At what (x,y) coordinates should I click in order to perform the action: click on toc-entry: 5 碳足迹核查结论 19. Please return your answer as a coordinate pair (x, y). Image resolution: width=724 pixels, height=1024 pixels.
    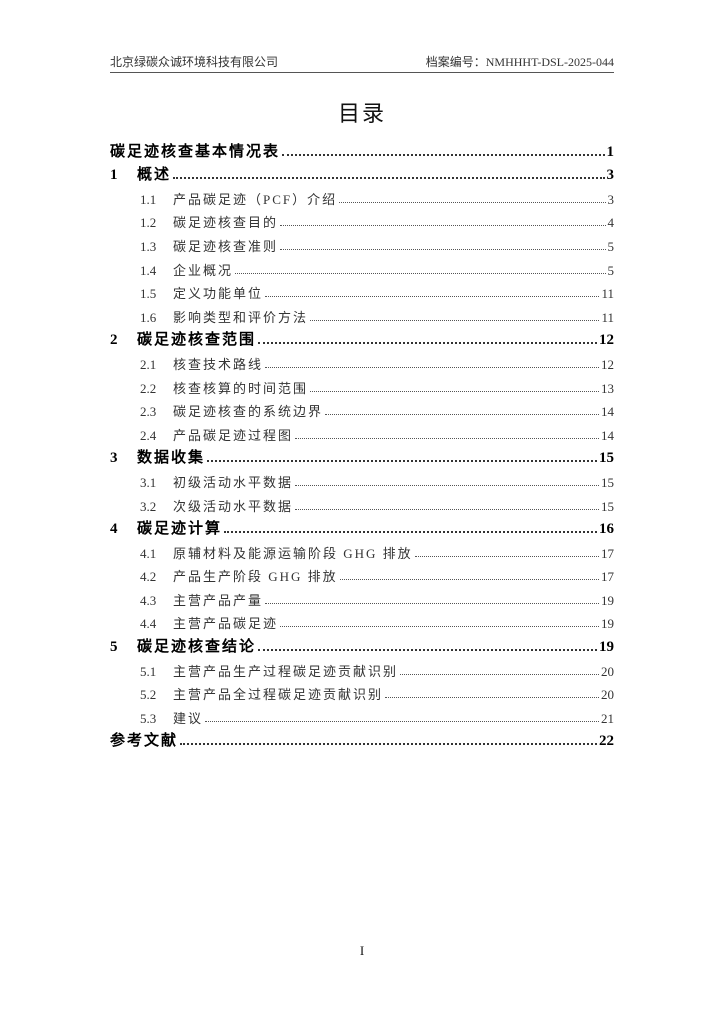
    Looking at the image, I should click on (362, 644).